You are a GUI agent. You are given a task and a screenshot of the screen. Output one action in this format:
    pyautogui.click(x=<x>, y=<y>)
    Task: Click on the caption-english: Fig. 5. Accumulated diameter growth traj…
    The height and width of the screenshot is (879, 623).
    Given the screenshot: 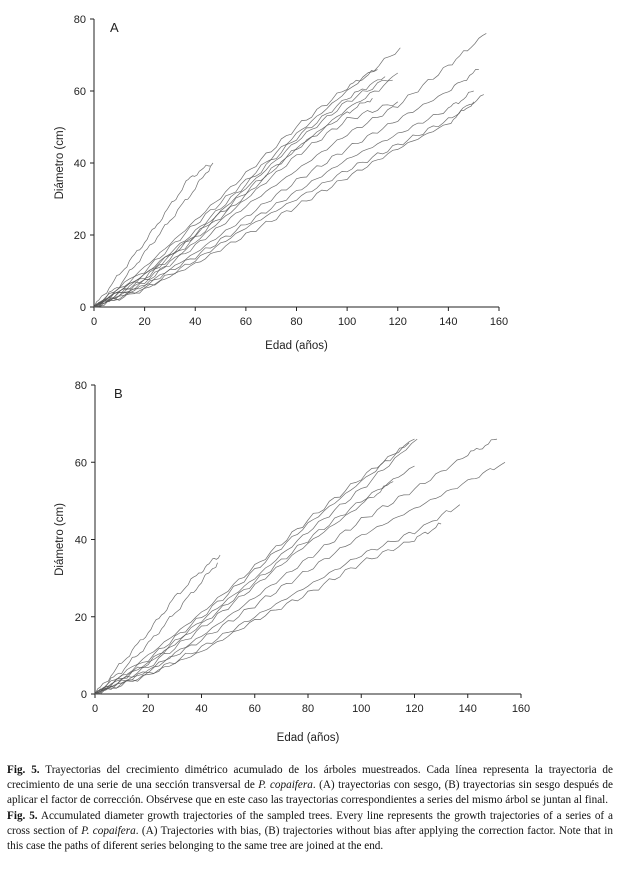 What is the action you would take?
    pyautogui.click(x=310, y=832)
    